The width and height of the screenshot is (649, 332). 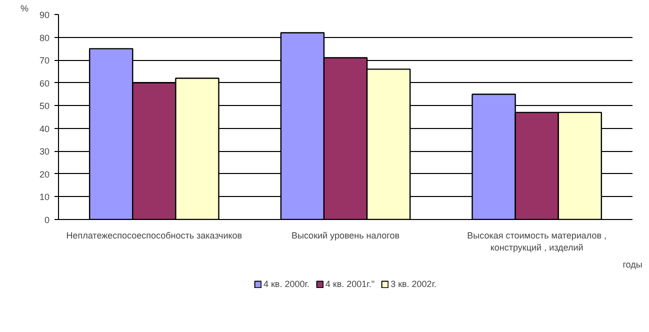 What do you see at coordinates (44, 83) in the screenshot?
I see `y-tick-label: 60` at bounding box center [44, 83].